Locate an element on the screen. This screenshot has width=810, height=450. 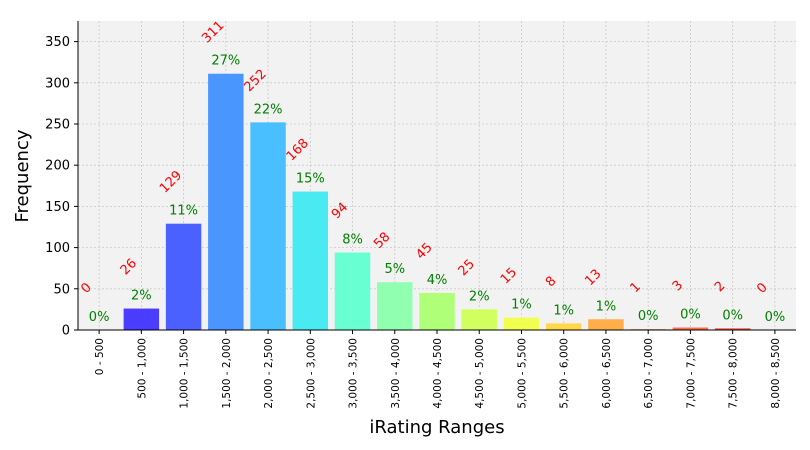
y-tick-label: 350 is located at coordinates (57, 42).